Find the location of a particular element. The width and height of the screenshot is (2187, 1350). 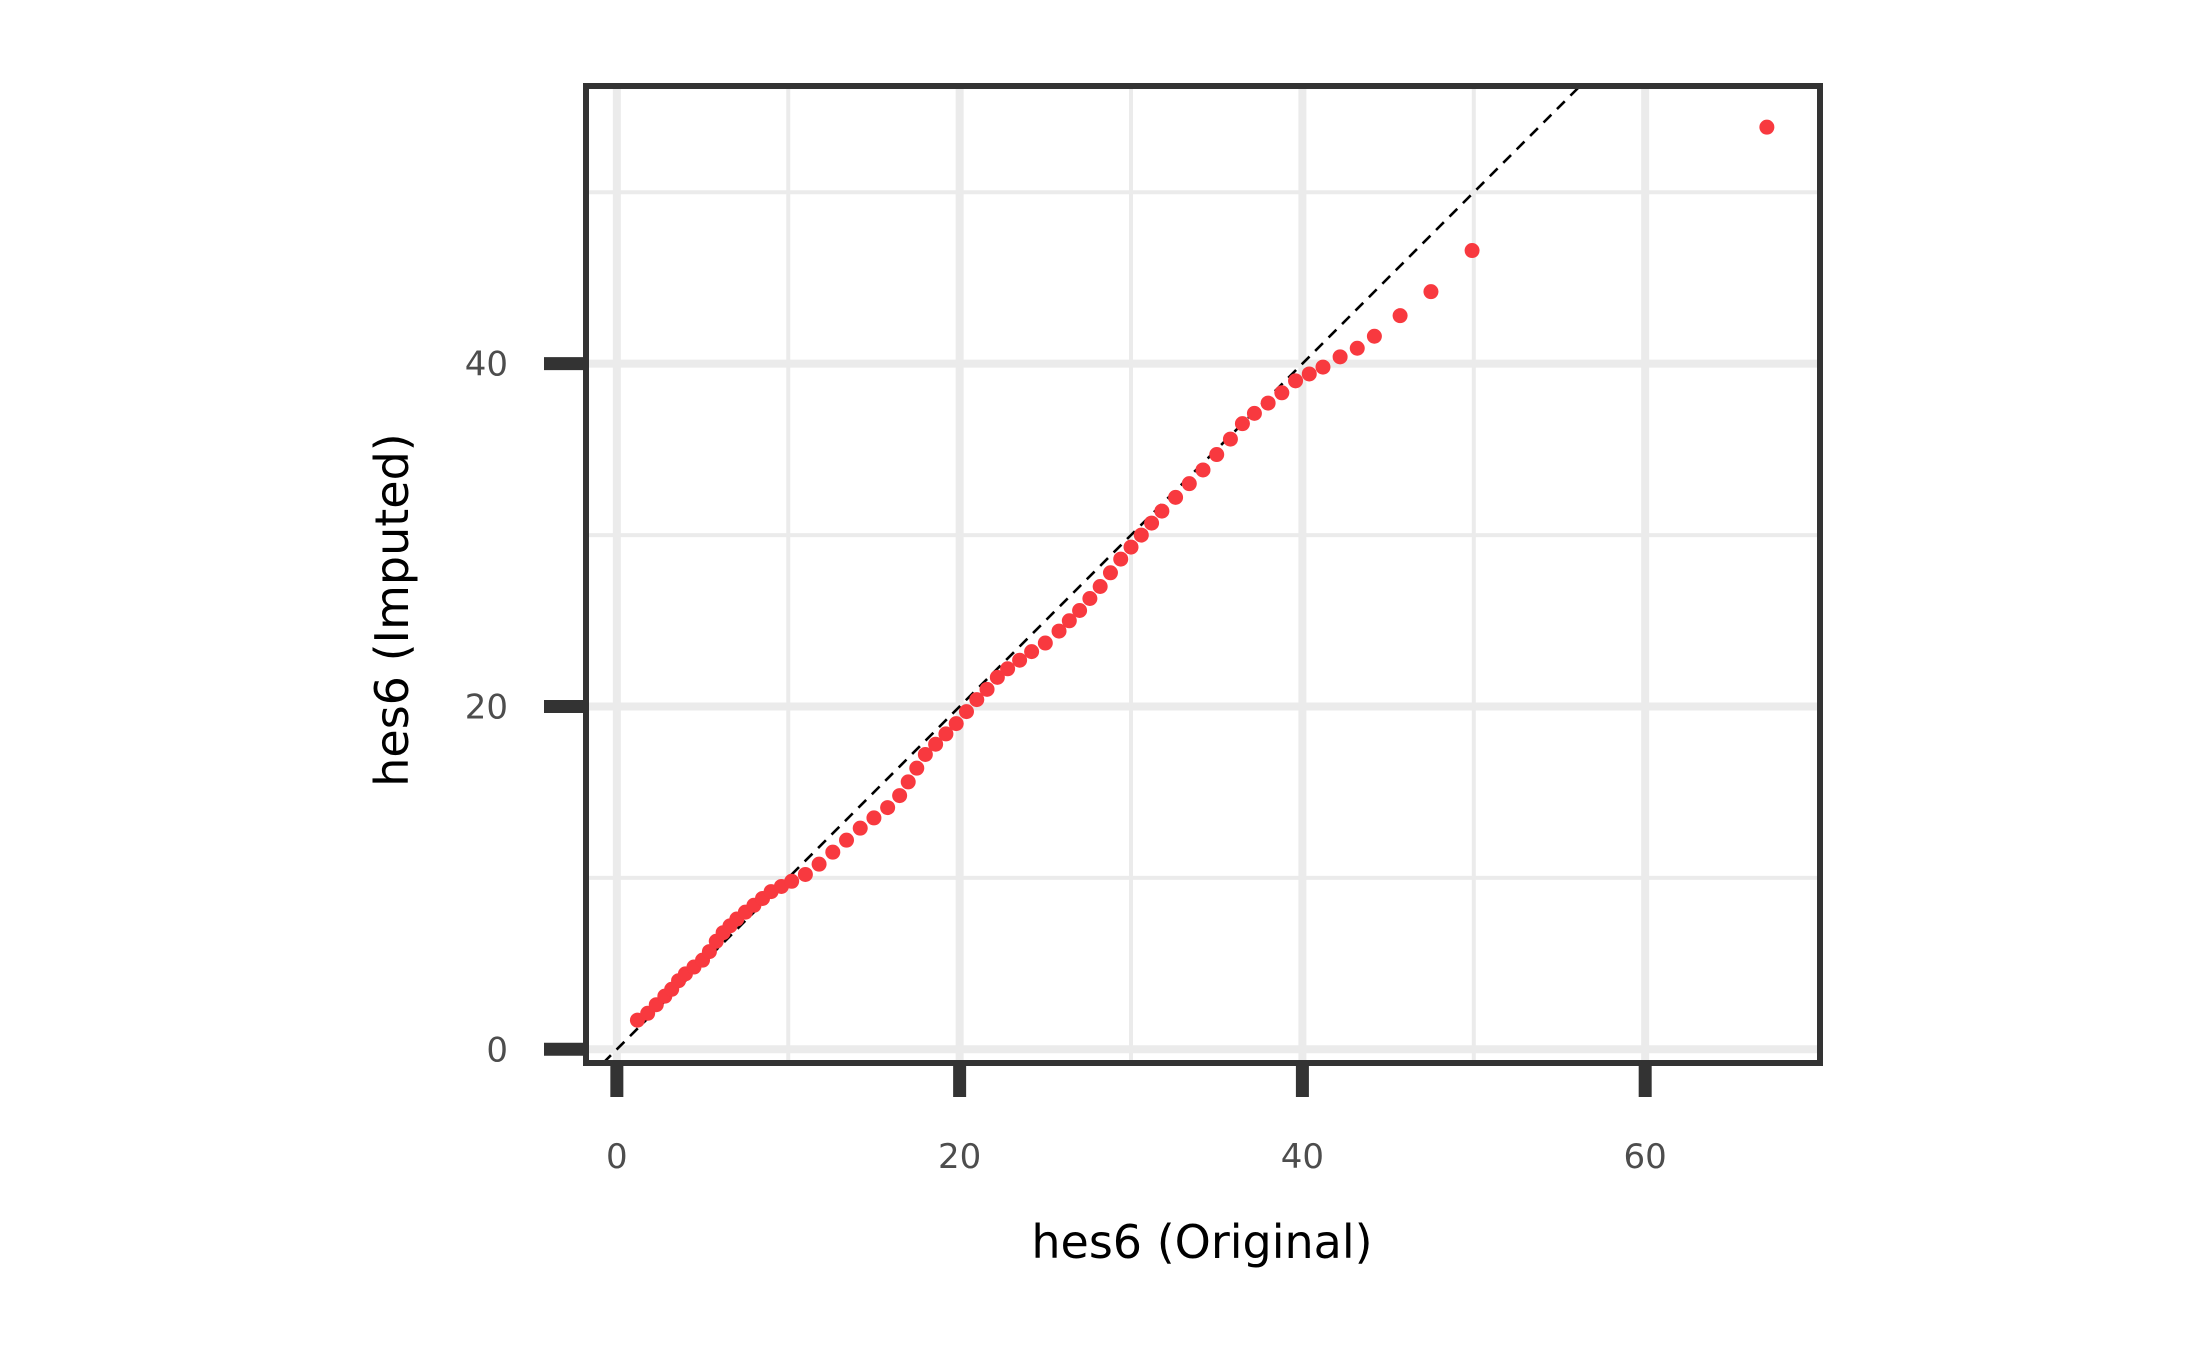

y-axis-title: hes6 (Imputed) is located at coordinates (392, 609).